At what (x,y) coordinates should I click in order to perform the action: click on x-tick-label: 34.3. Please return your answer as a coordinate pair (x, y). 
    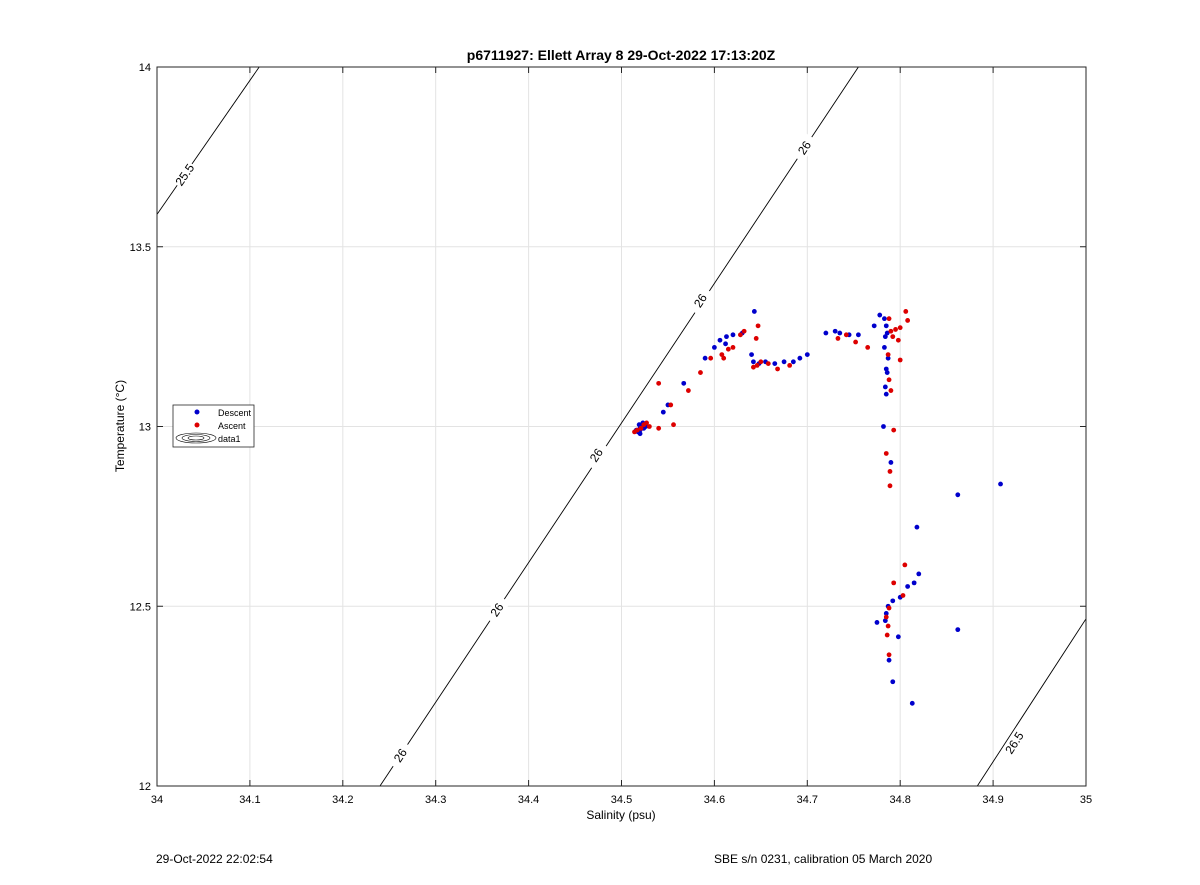
    Looking at the image, I should click on (435, 800).